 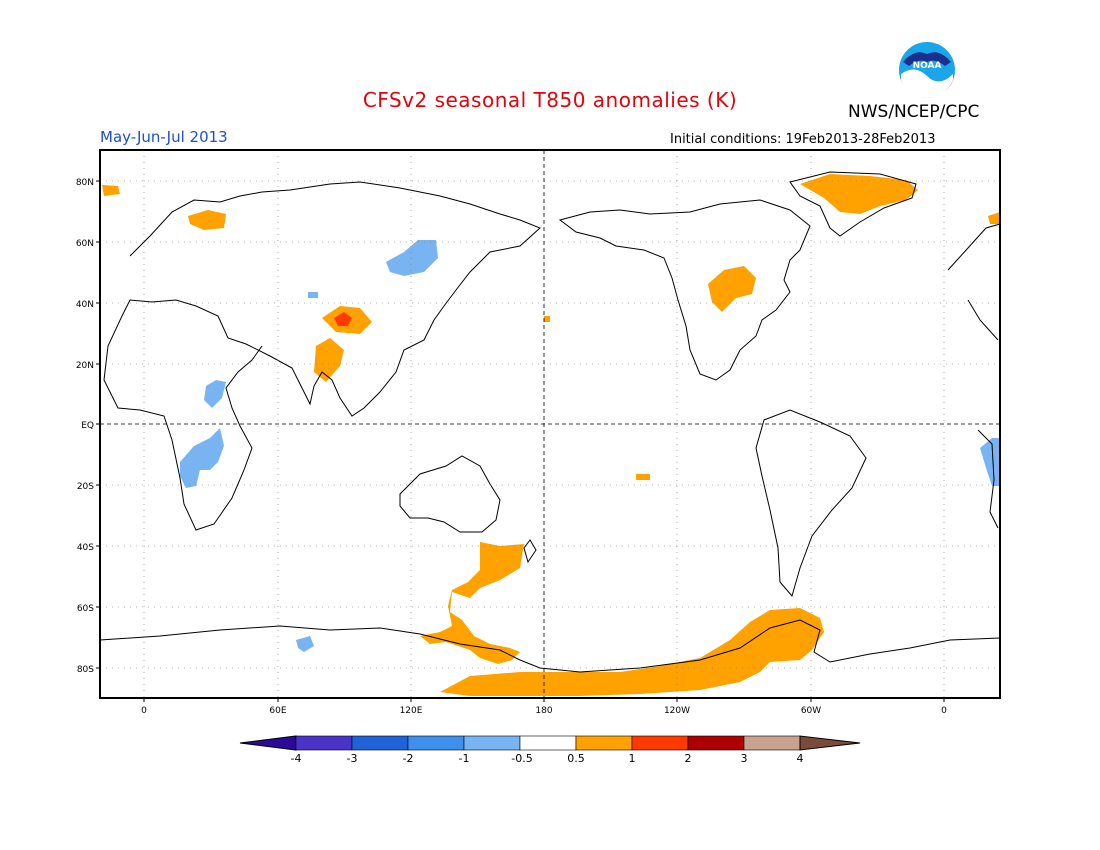 I want to click on colorbar-label: 4, so click(x=800, y=758).